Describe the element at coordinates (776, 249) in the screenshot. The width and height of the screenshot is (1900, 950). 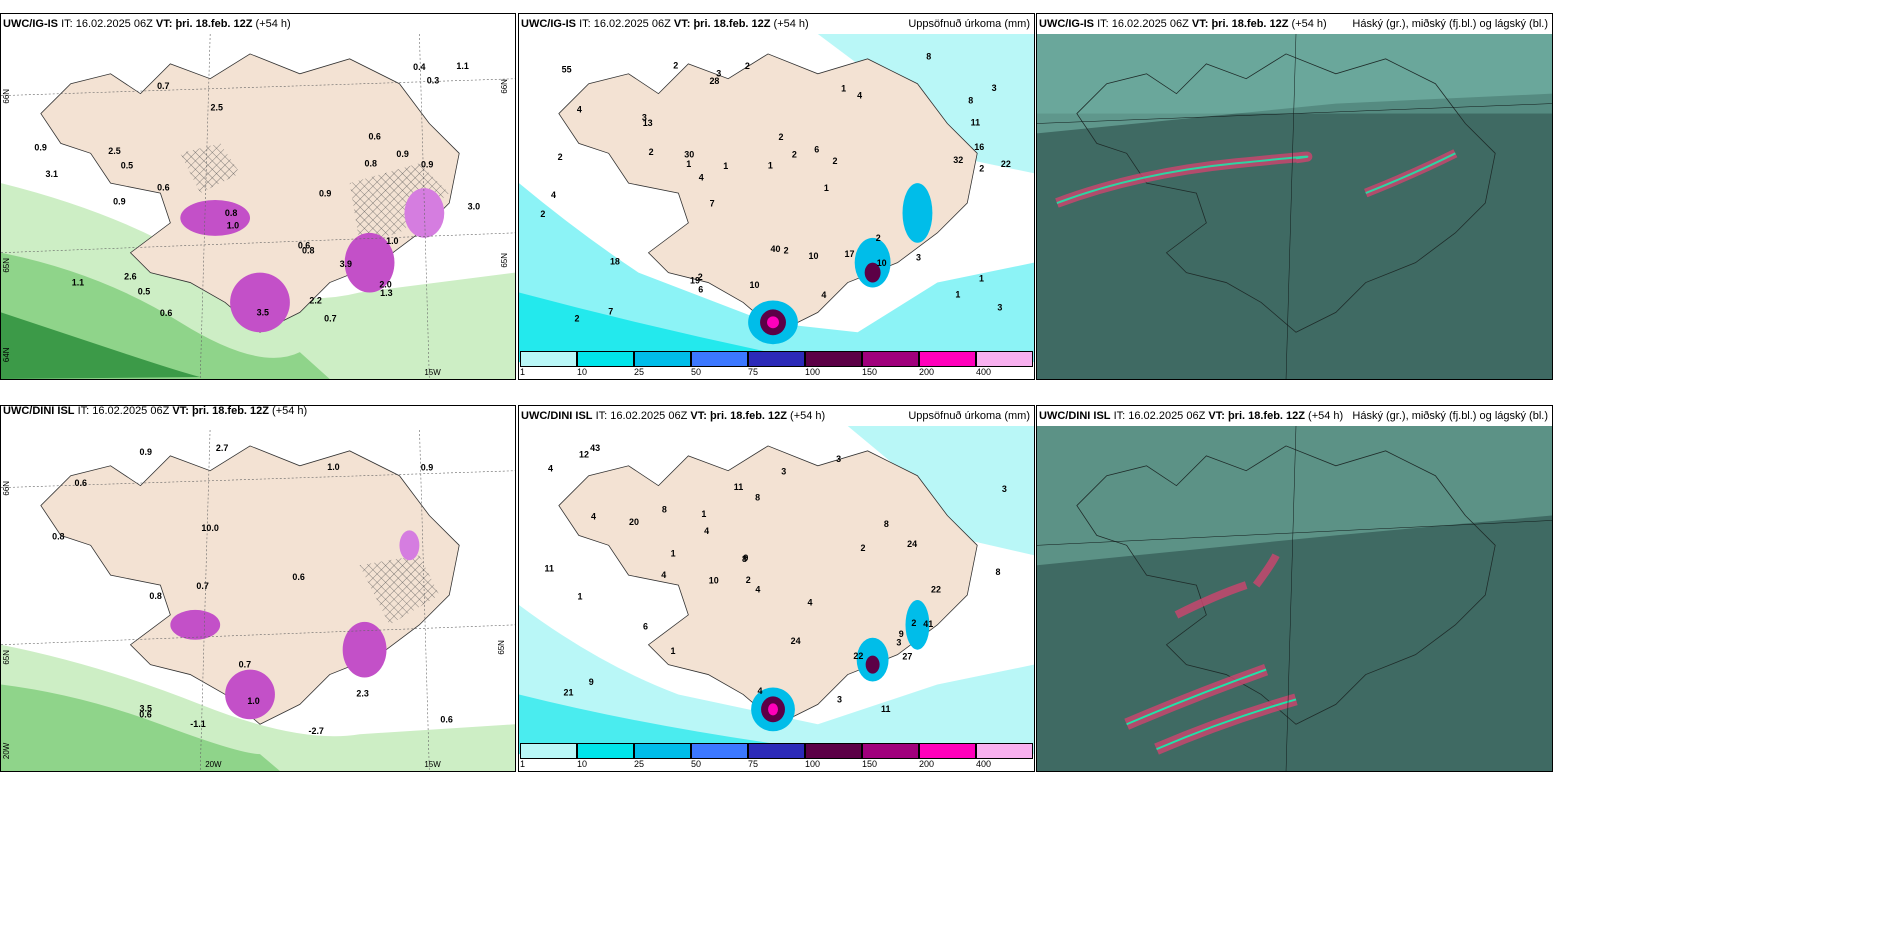
I see `value-label: 40` at that location.